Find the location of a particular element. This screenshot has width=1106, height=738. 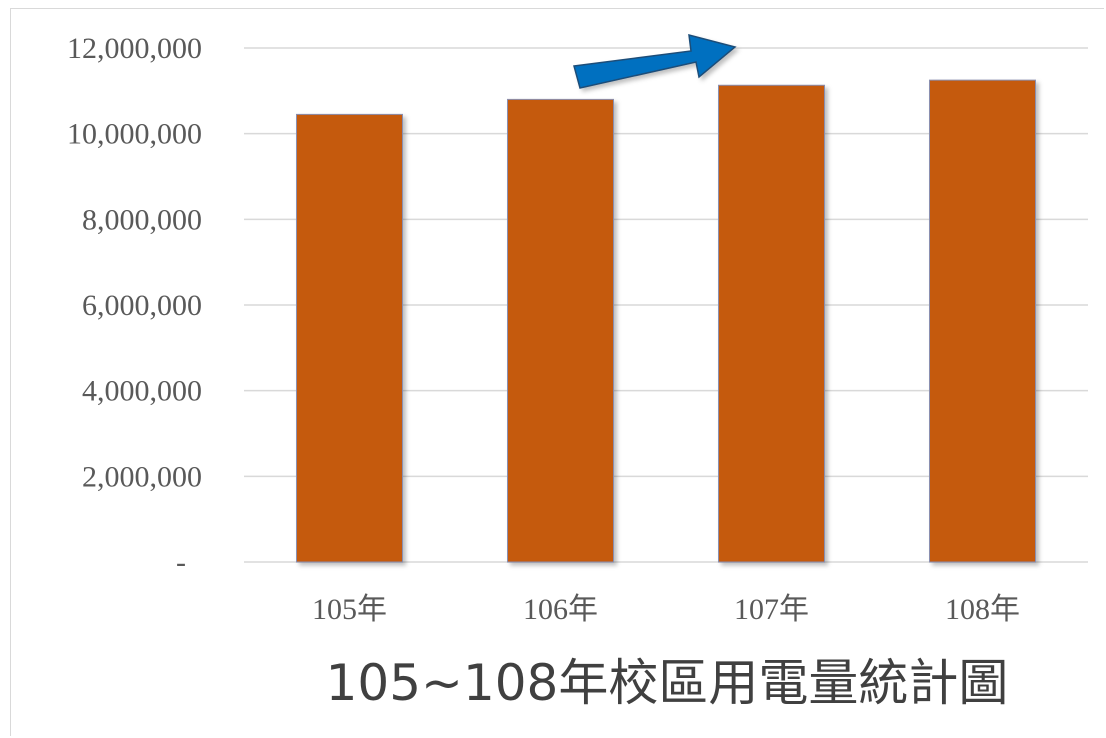

y-tick-label: 12,000,000 is located at coordinates (134, 48).